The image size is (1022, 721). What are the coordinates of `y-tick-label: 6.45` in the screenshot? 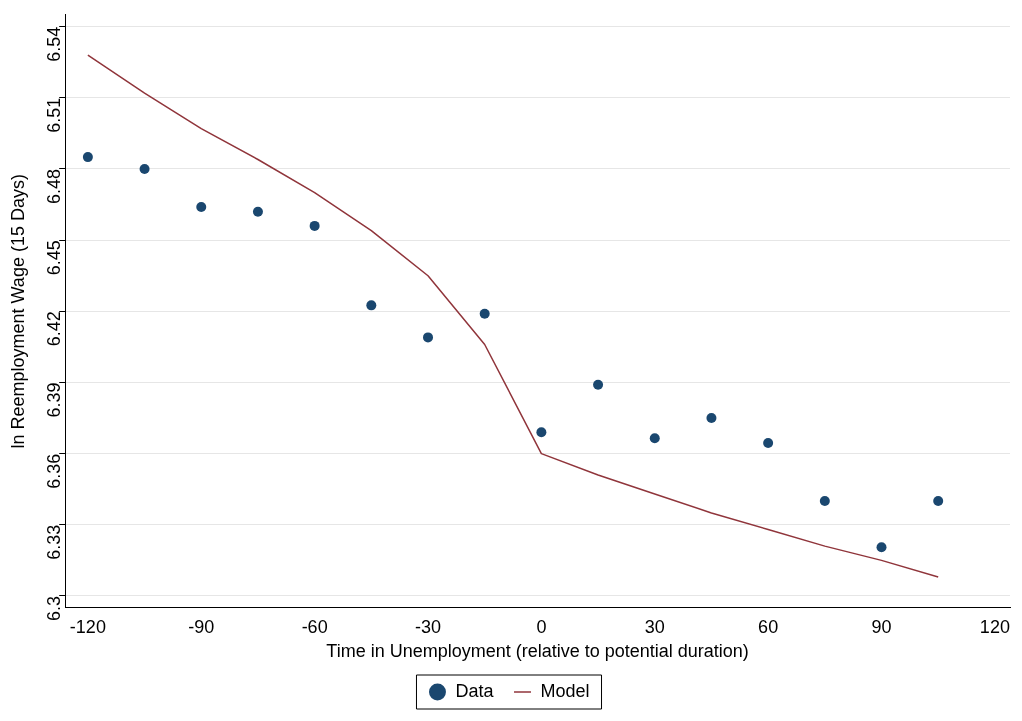 It's located at (54, 258).